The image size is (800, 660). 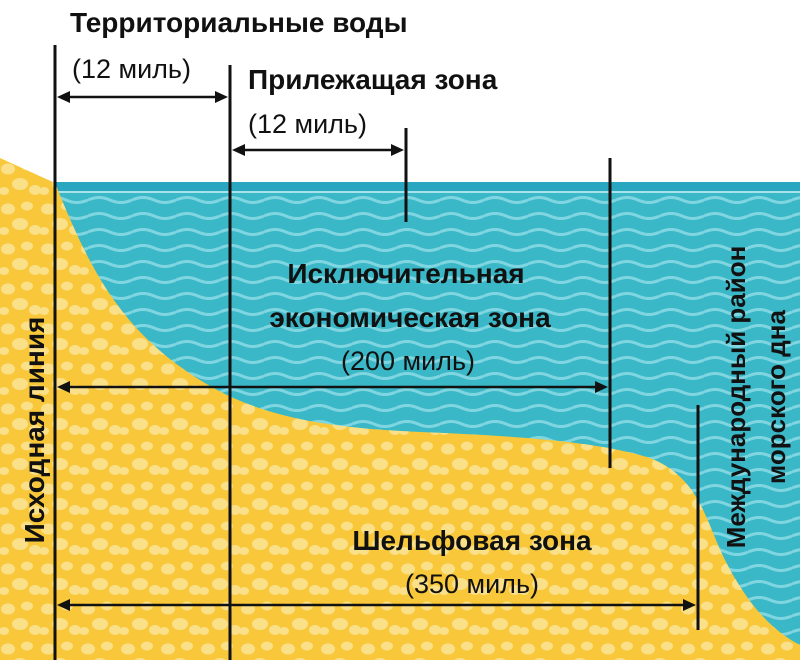 What do you see at coordinates (318, 150) in the screenshot?
I see `contiguous-zone-arrow` at bounding box center [318, 150].